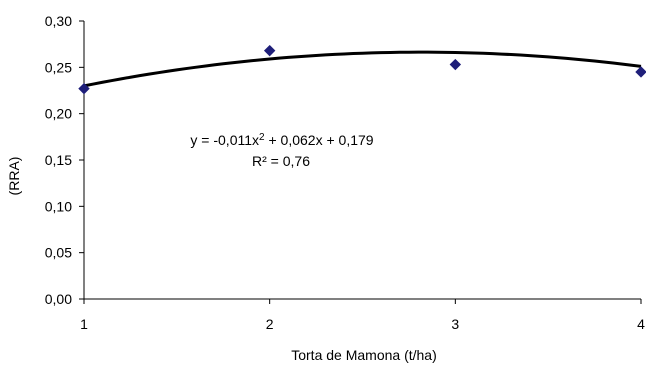 The height and width of the screenshot is (369, 646). Describe the element at coordinates (58, 160) in the screenshot. I see `y-tick-label: 0,15` at that location.